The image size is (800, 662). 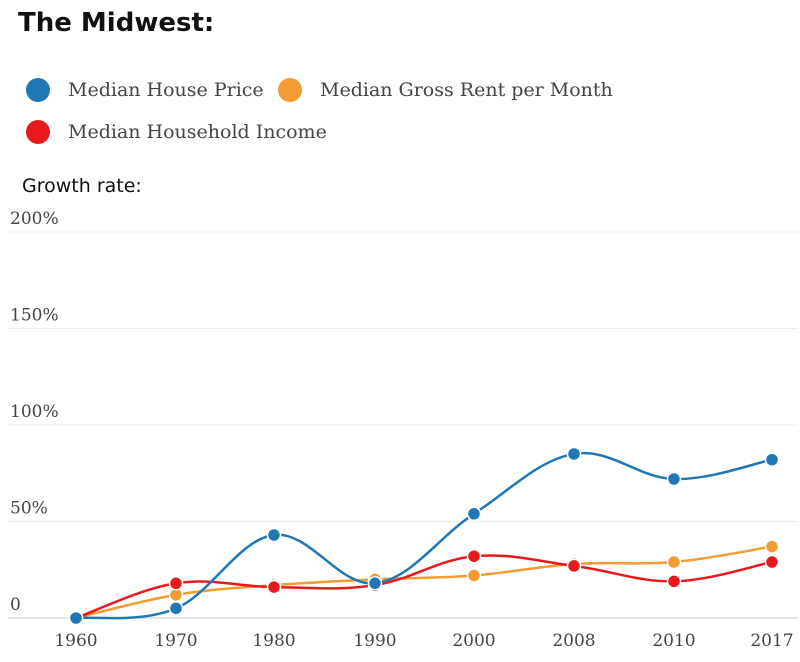 What do you see at coordinates (673, 641) in the screenshot?
I see `x-tick-label: 2010` at bounding box center [673, 641].